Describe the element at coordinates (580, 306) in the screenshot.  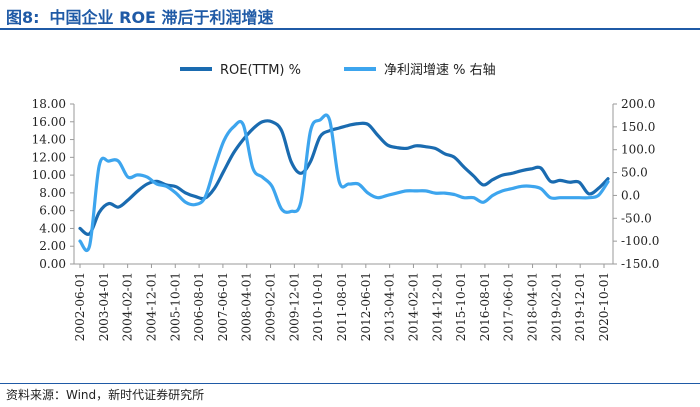
I see `x-tick-label: 2019-12-01` at that location.